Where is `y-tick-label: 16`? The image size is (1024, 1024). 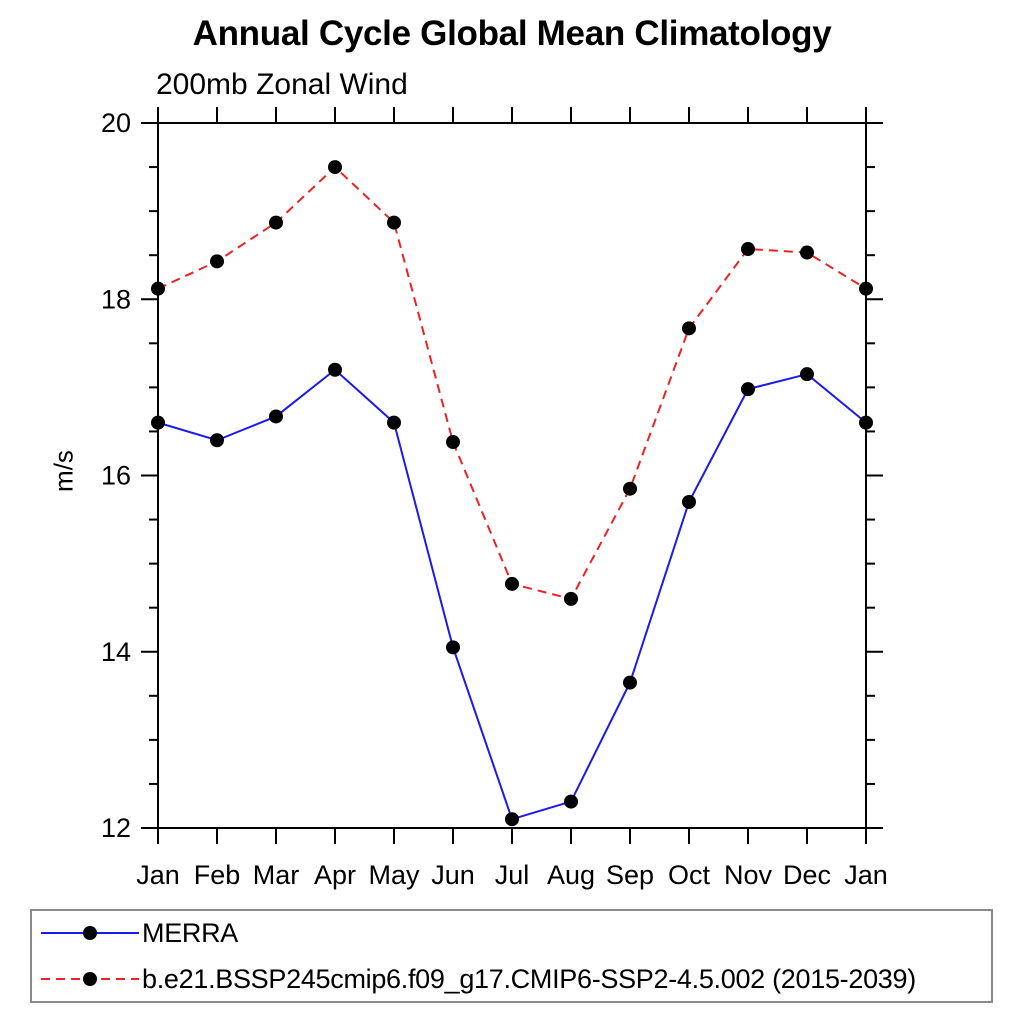 y-tick-label: 16 is located at coordinates (116, 476).